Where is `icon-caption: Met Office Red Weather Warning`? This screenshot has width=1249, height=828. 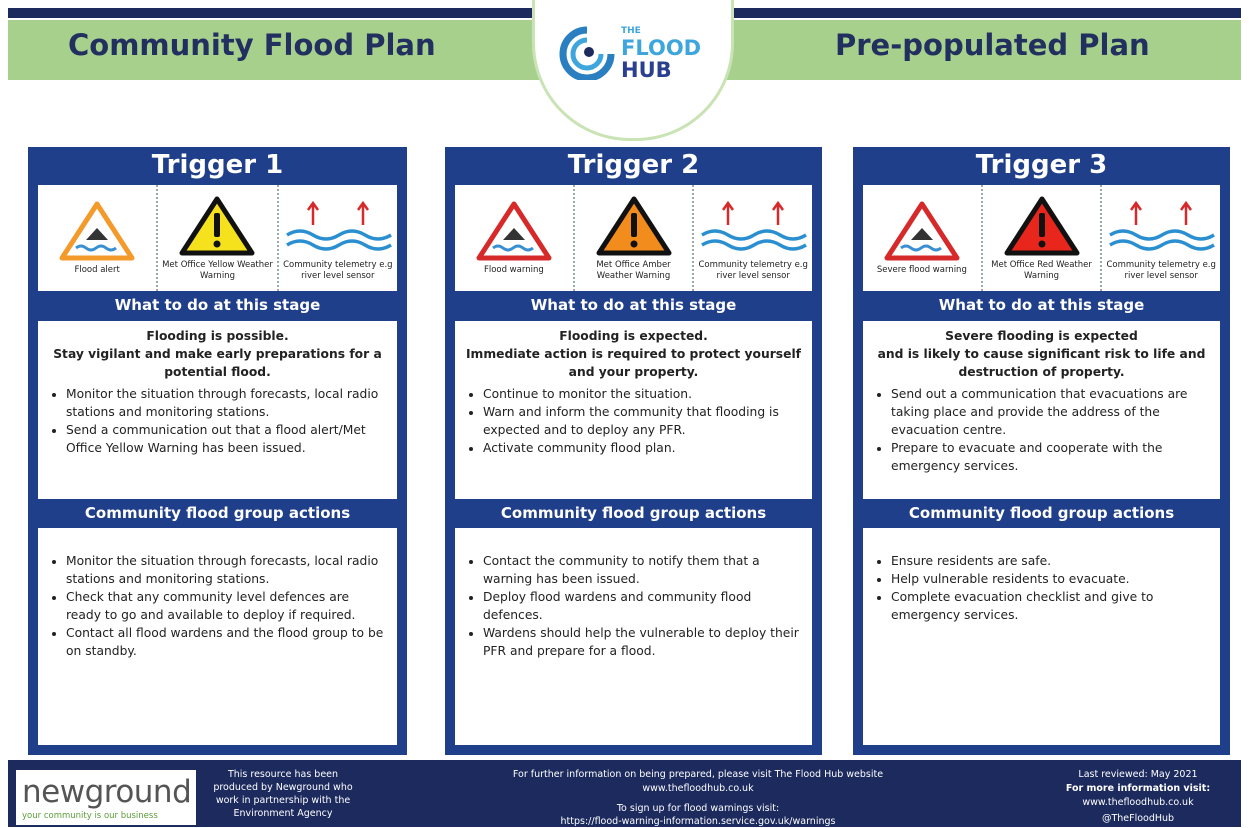 icon-caption: Met Office Red Weather Warning is located at coordinates (1041, 270).